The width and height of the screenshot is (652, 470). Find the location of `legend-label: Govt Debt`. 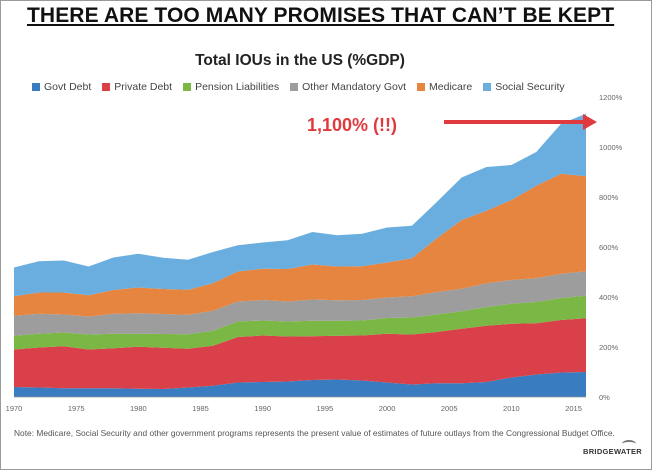

legend-label: Govt Debt is located at coordinates (68, 87).